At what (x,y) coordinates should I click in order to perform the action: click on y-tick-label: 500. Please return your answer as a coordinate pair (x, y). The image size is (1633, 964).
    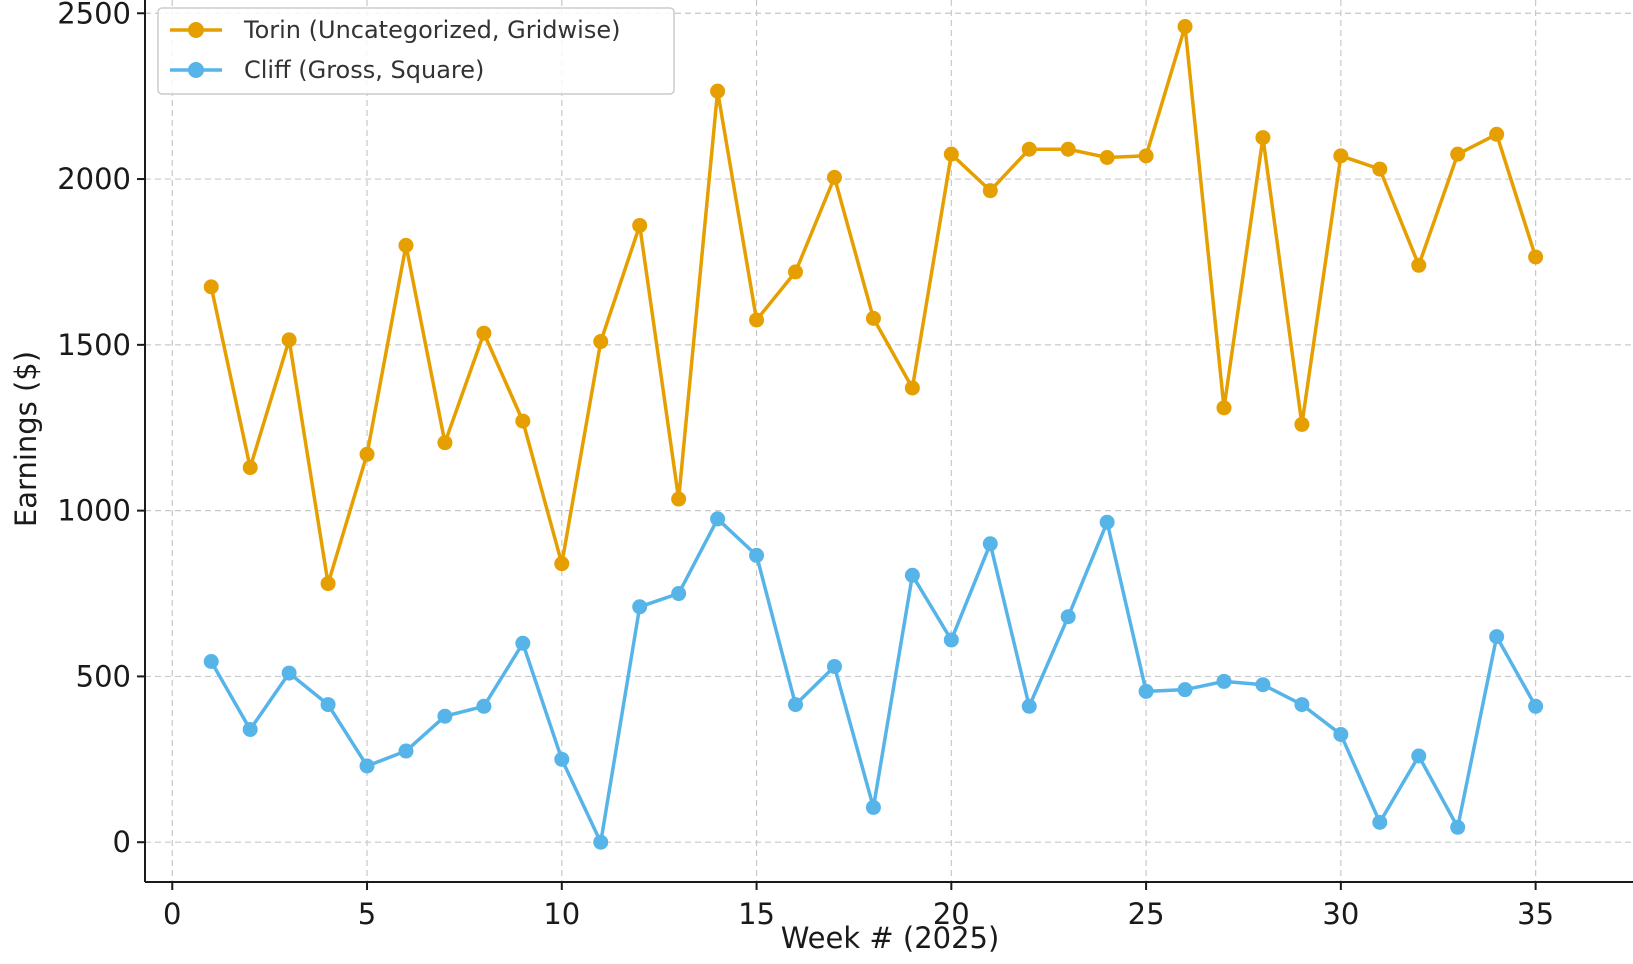
    Looking at the image, I should click on (103, 676).